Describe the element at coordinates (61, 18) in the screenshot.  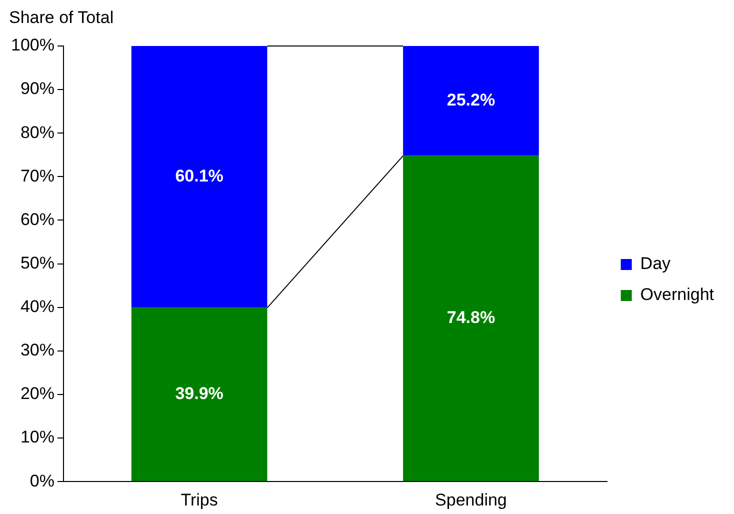
I see `y-axis-title: Share of Total` at that location.